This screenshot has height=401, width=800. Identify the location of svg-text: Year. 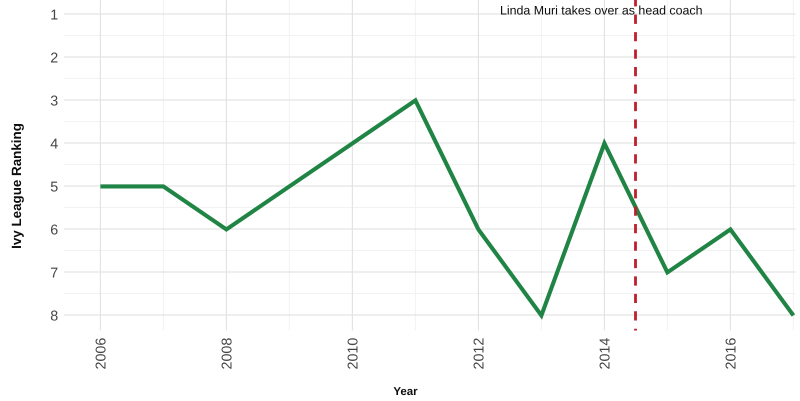
(405, 392).